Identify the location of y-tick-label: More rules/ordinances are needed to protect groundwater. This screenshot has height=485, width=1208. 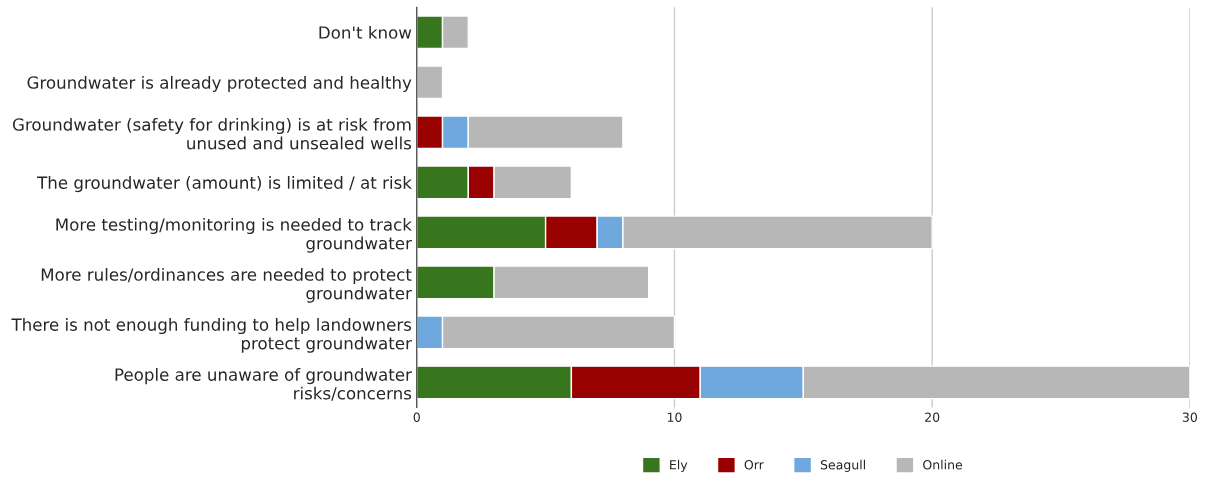
(226, 285).